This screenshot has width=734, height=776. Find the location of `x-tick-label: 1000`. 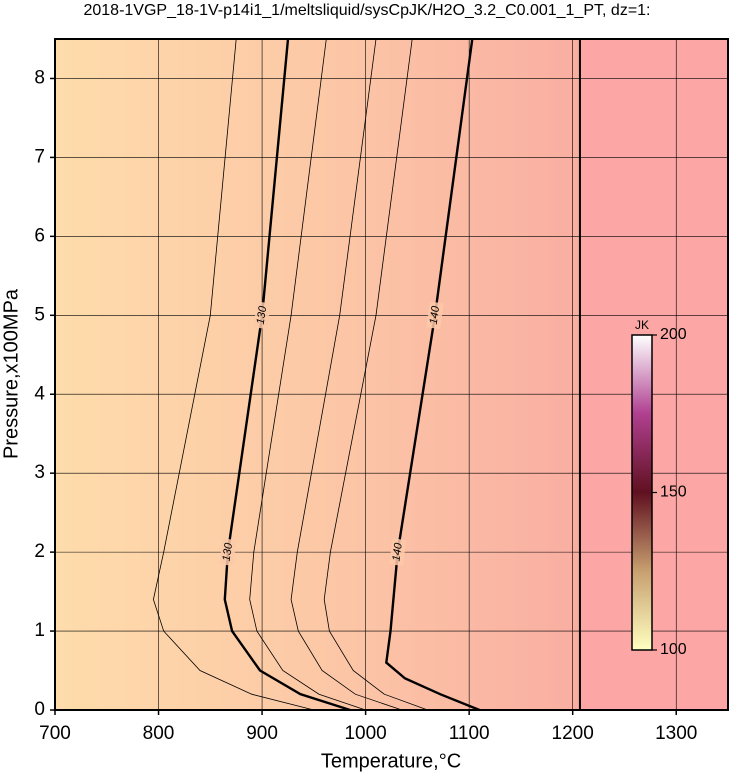

x-tick-label: 1000 is located at coordinates (365, 733).